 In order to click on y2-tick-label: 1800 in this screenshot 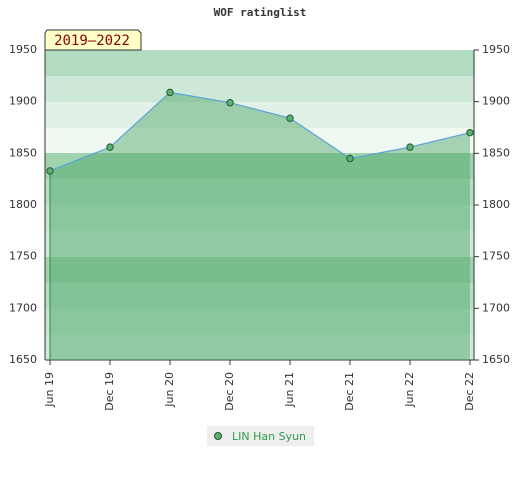, I will do `click(496, 204)`.